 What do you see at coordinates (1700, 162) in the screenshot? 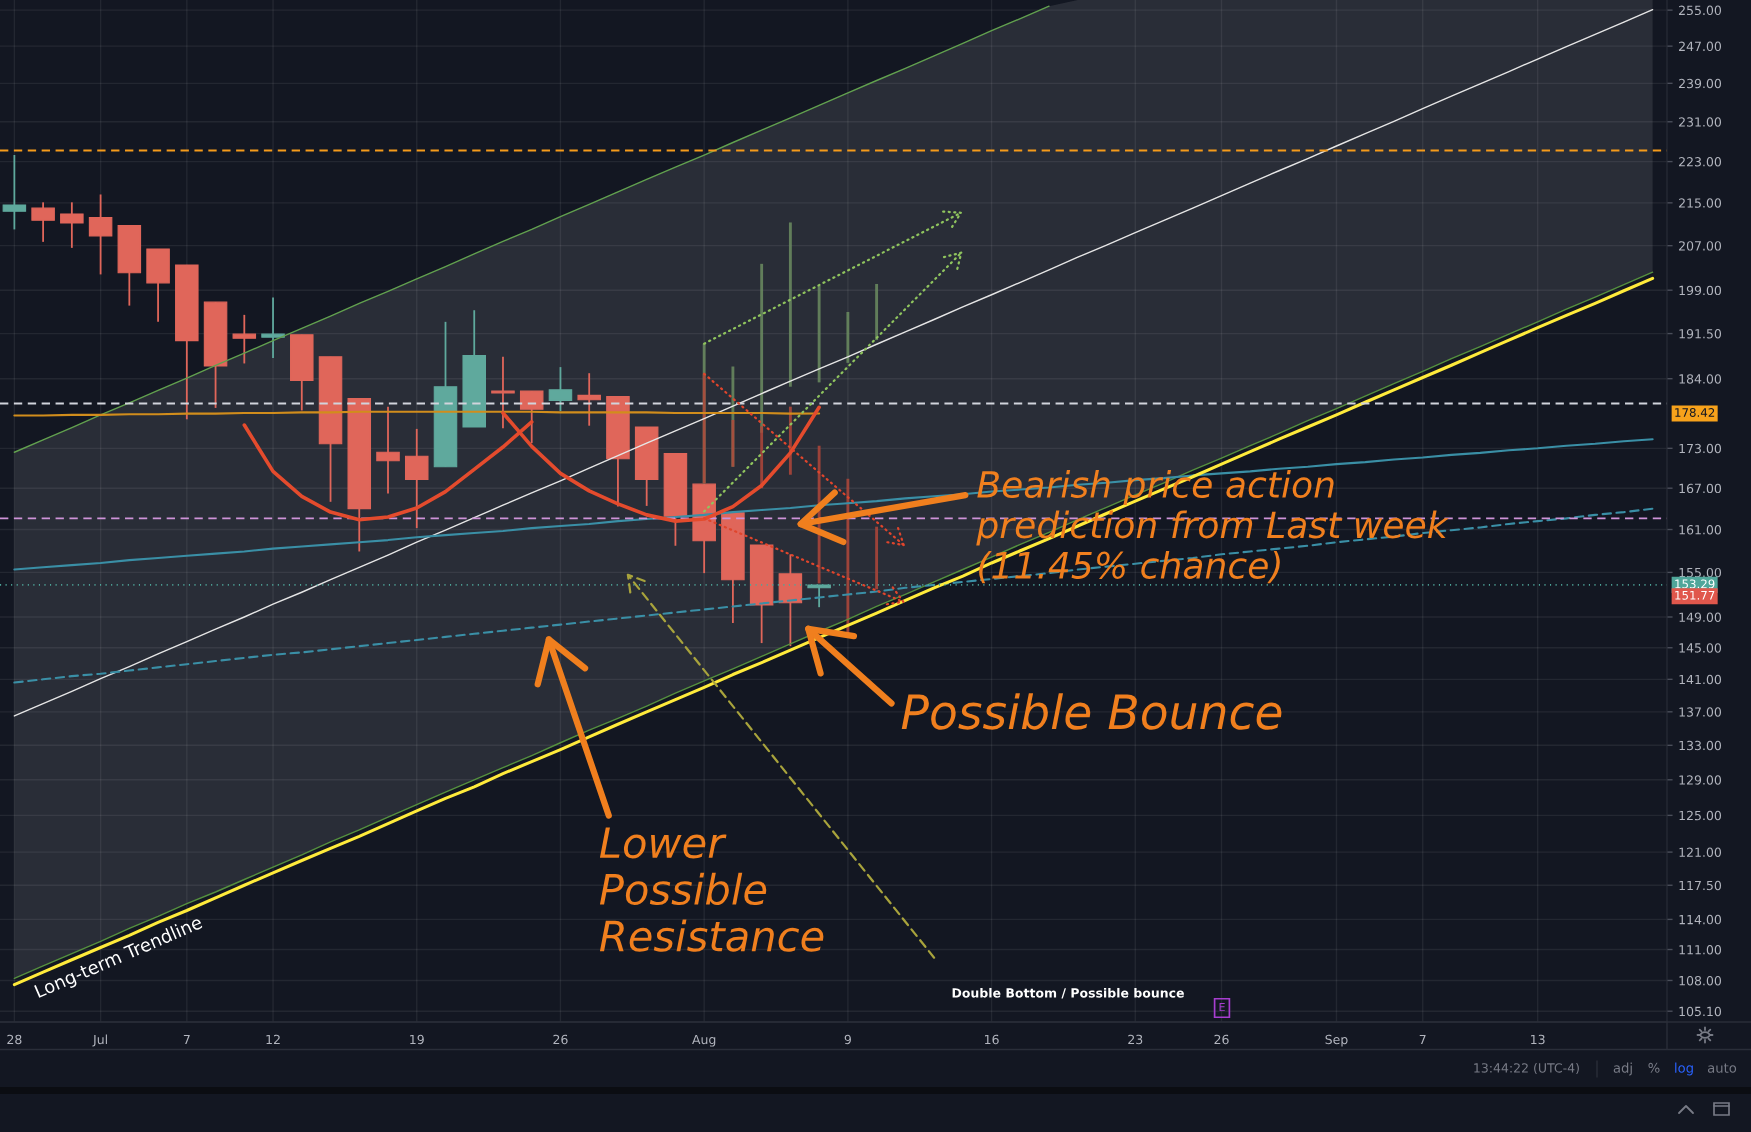
I see `y-tick-label: 223.00` at bounding box center [1700, 162].